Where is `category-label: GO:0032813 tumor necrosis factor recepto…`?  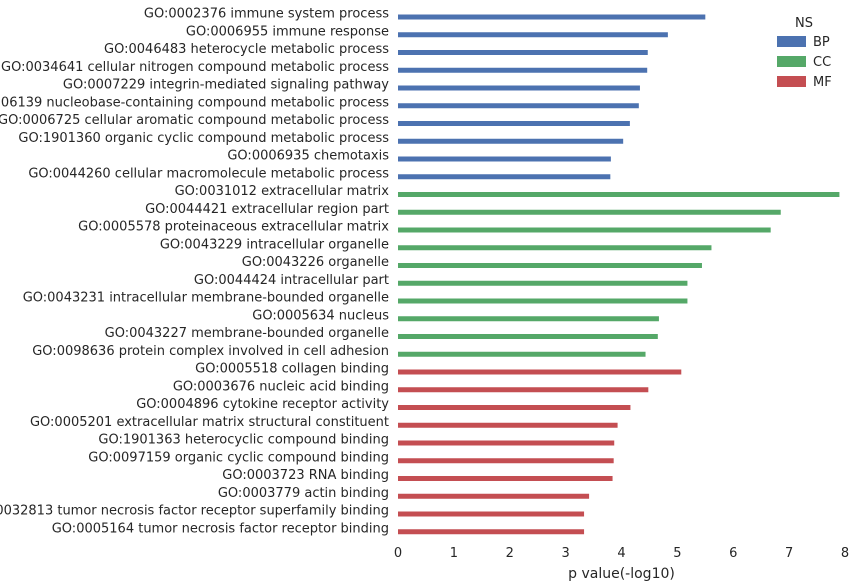
category-label: GO:0032813 tumor necrosis factor recepto… is located at coordinates (194, 511).